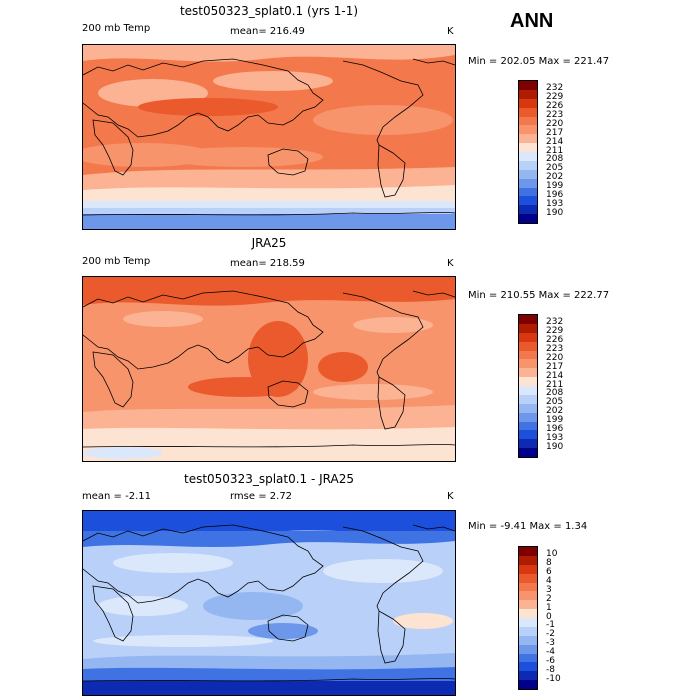 The height and width of the screenshot is (700, 700). What do you see at coordinates (269, 603) in the screenshot?
I see `panel-3-map` at bounding box center [269, 603].